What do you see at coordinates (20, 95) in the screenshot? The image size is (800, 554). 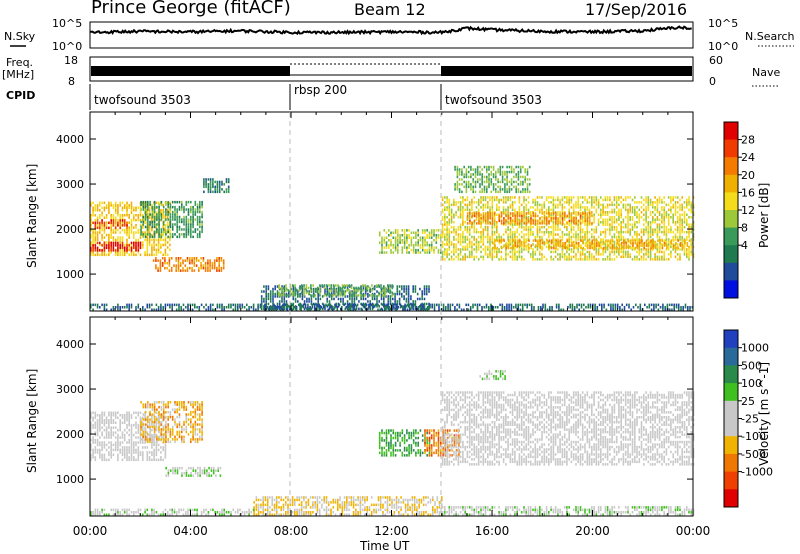 I see `cpid-label: CPID` at bounding box center [20, 95].